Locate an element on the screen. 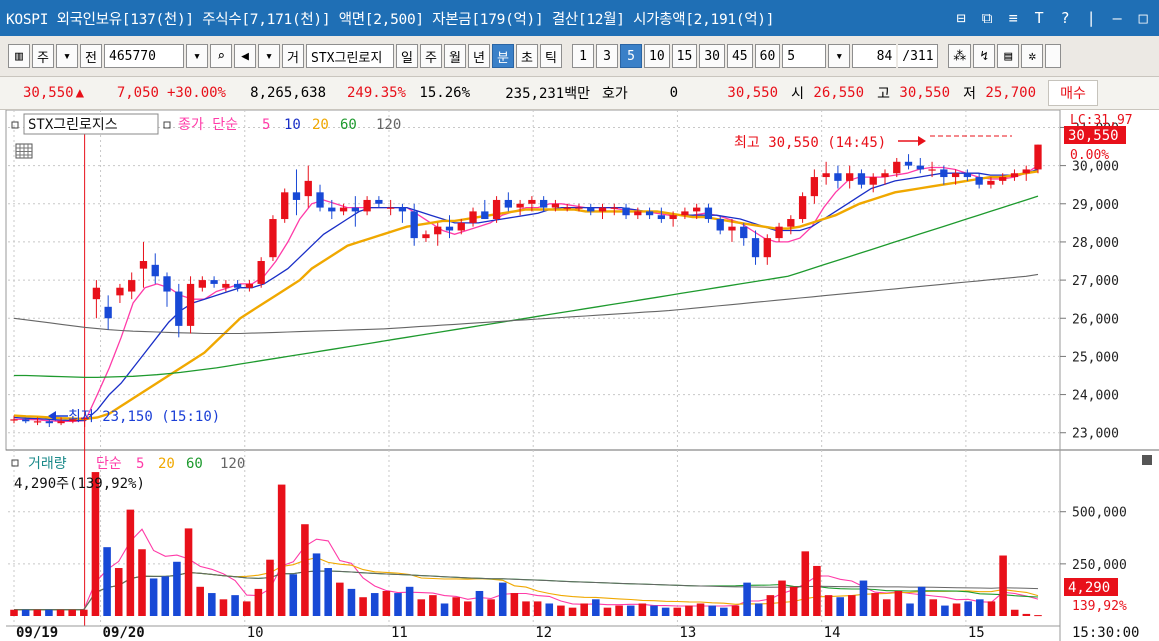  period-minute: 분 is located at coordinates (503, 56).